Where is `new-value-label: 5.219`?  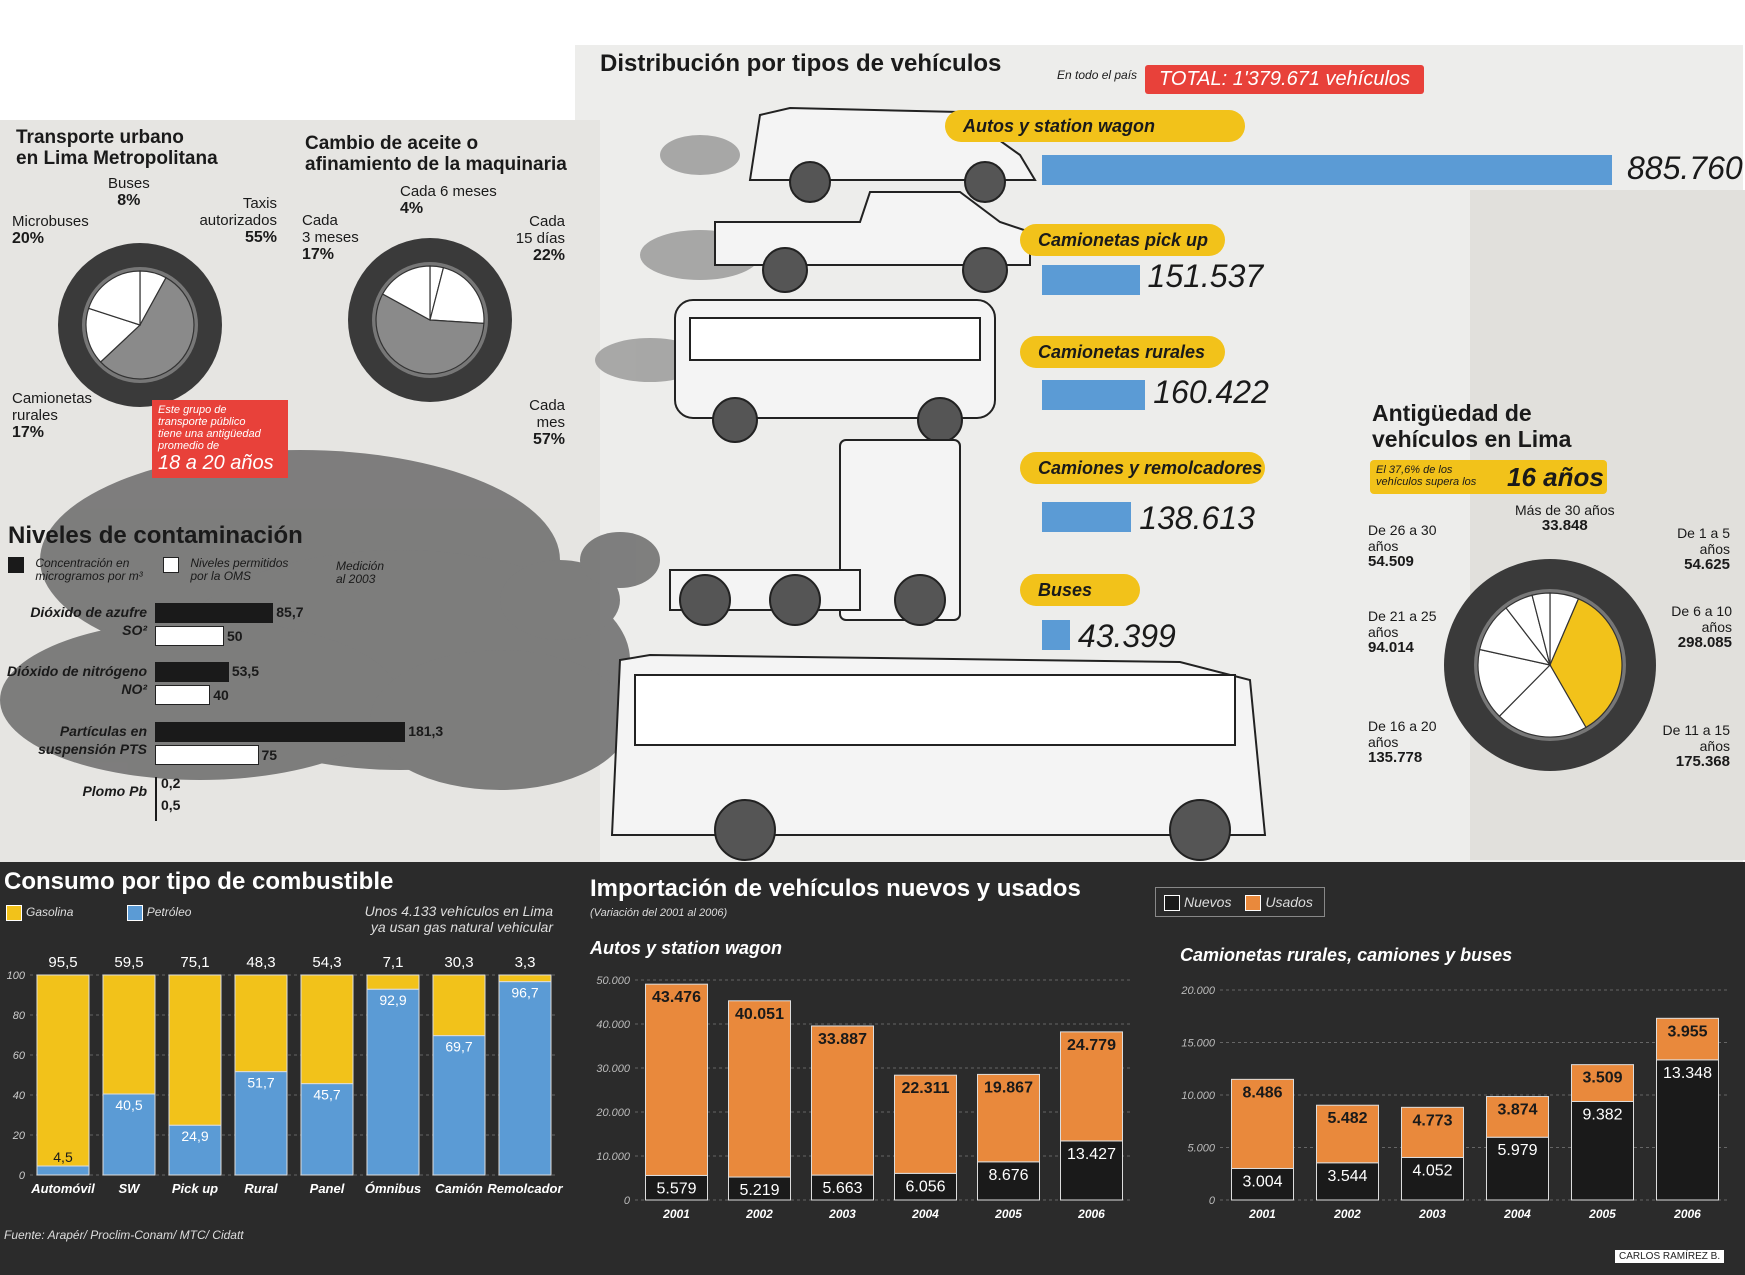 new-value-label: 5.219 is located at coordinates (759, 1190).